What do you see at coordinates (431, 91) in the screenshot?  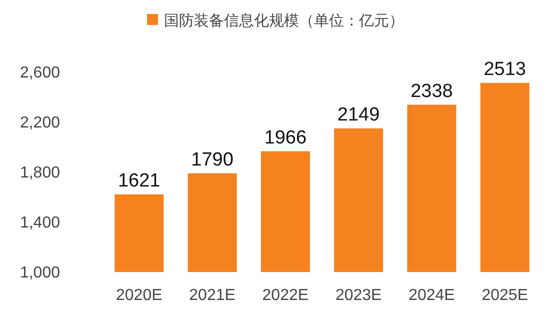 I see `data-label: 2338` at bounding box center [431, 91].